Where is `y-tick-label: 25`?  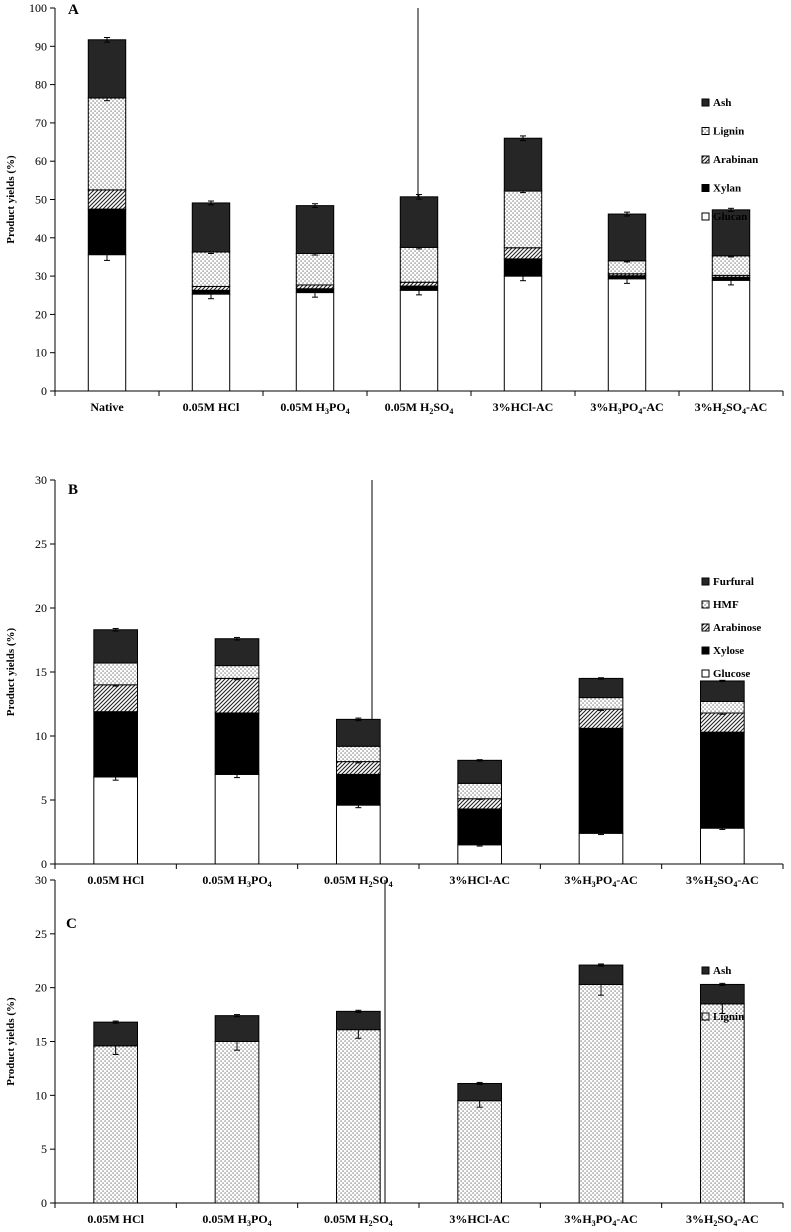
y-tick-label: 25 is located at coordinates (41, 544).